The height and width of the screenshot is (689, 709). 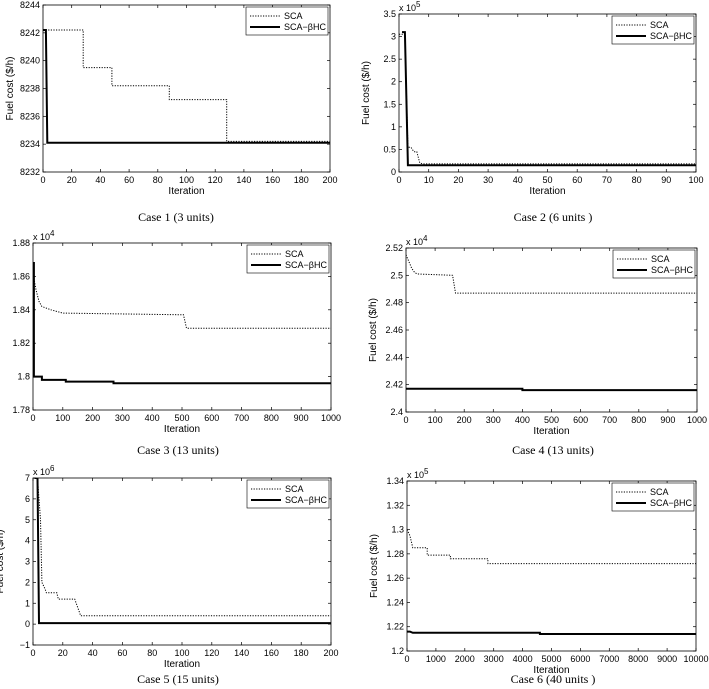 What do you see at coordinates (417, 240) in the screenshot?
I see `y-axis-exponent: x 104` at bounding box center [417, 240].